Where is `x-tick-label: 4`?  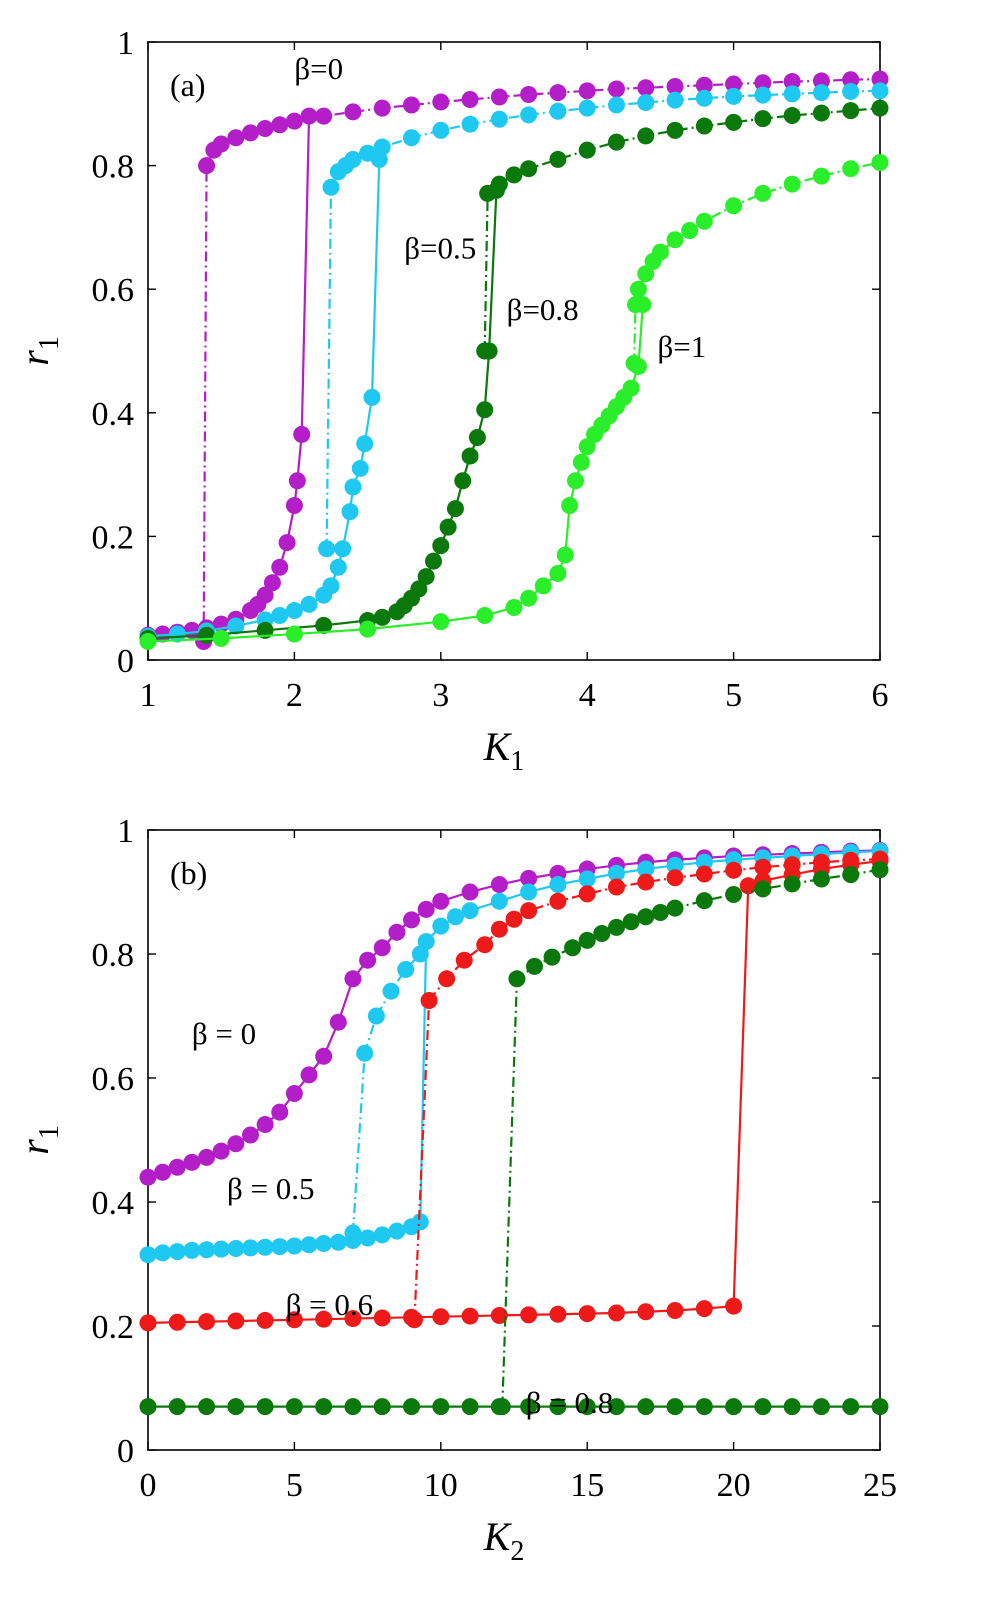
x-tick-label: 4 is located at coordinates (587, 695).